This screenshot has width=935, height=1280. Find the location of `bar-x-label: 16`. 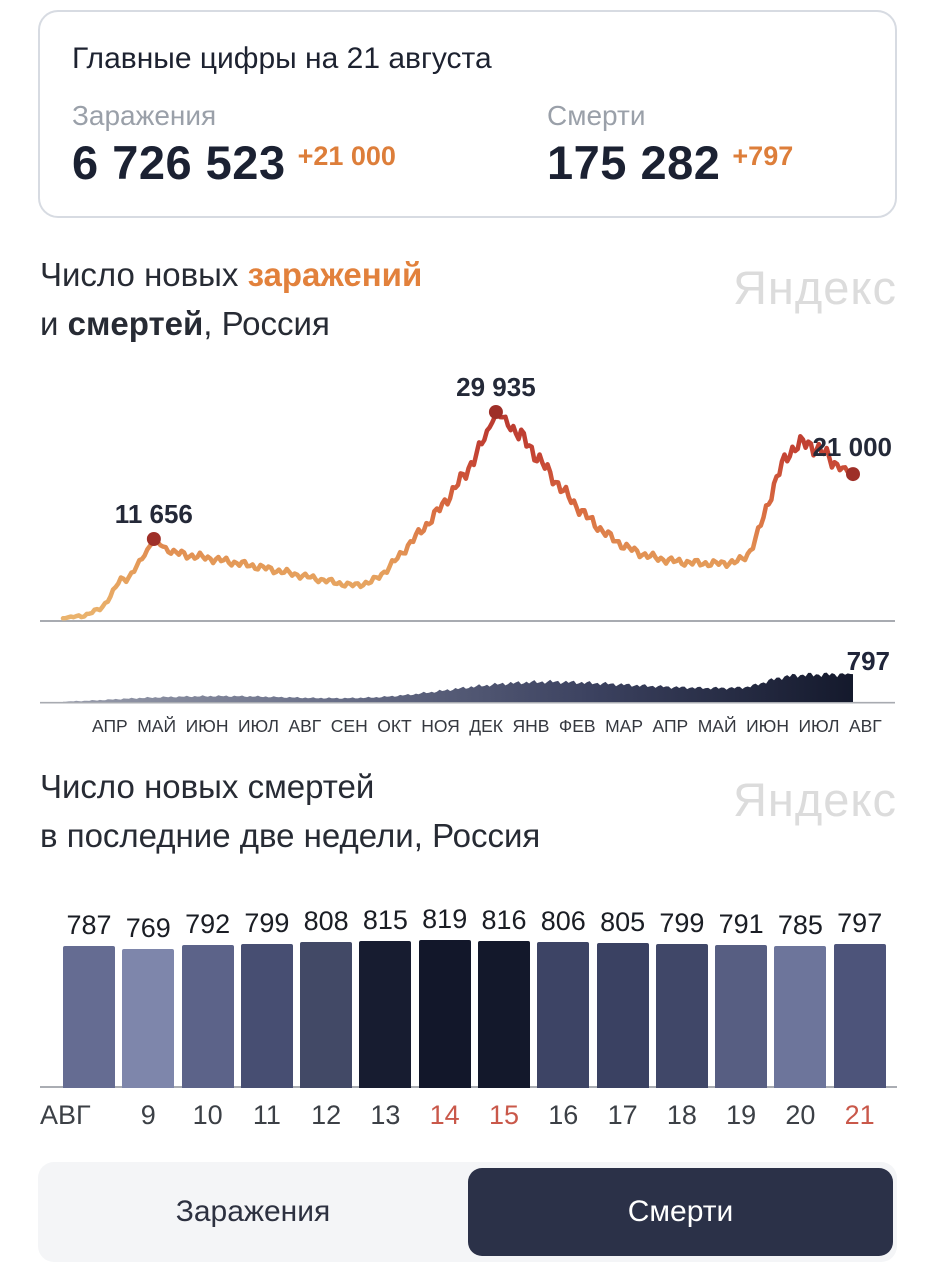

bar-x-label: 16 is located at coordinates (563, 1115).